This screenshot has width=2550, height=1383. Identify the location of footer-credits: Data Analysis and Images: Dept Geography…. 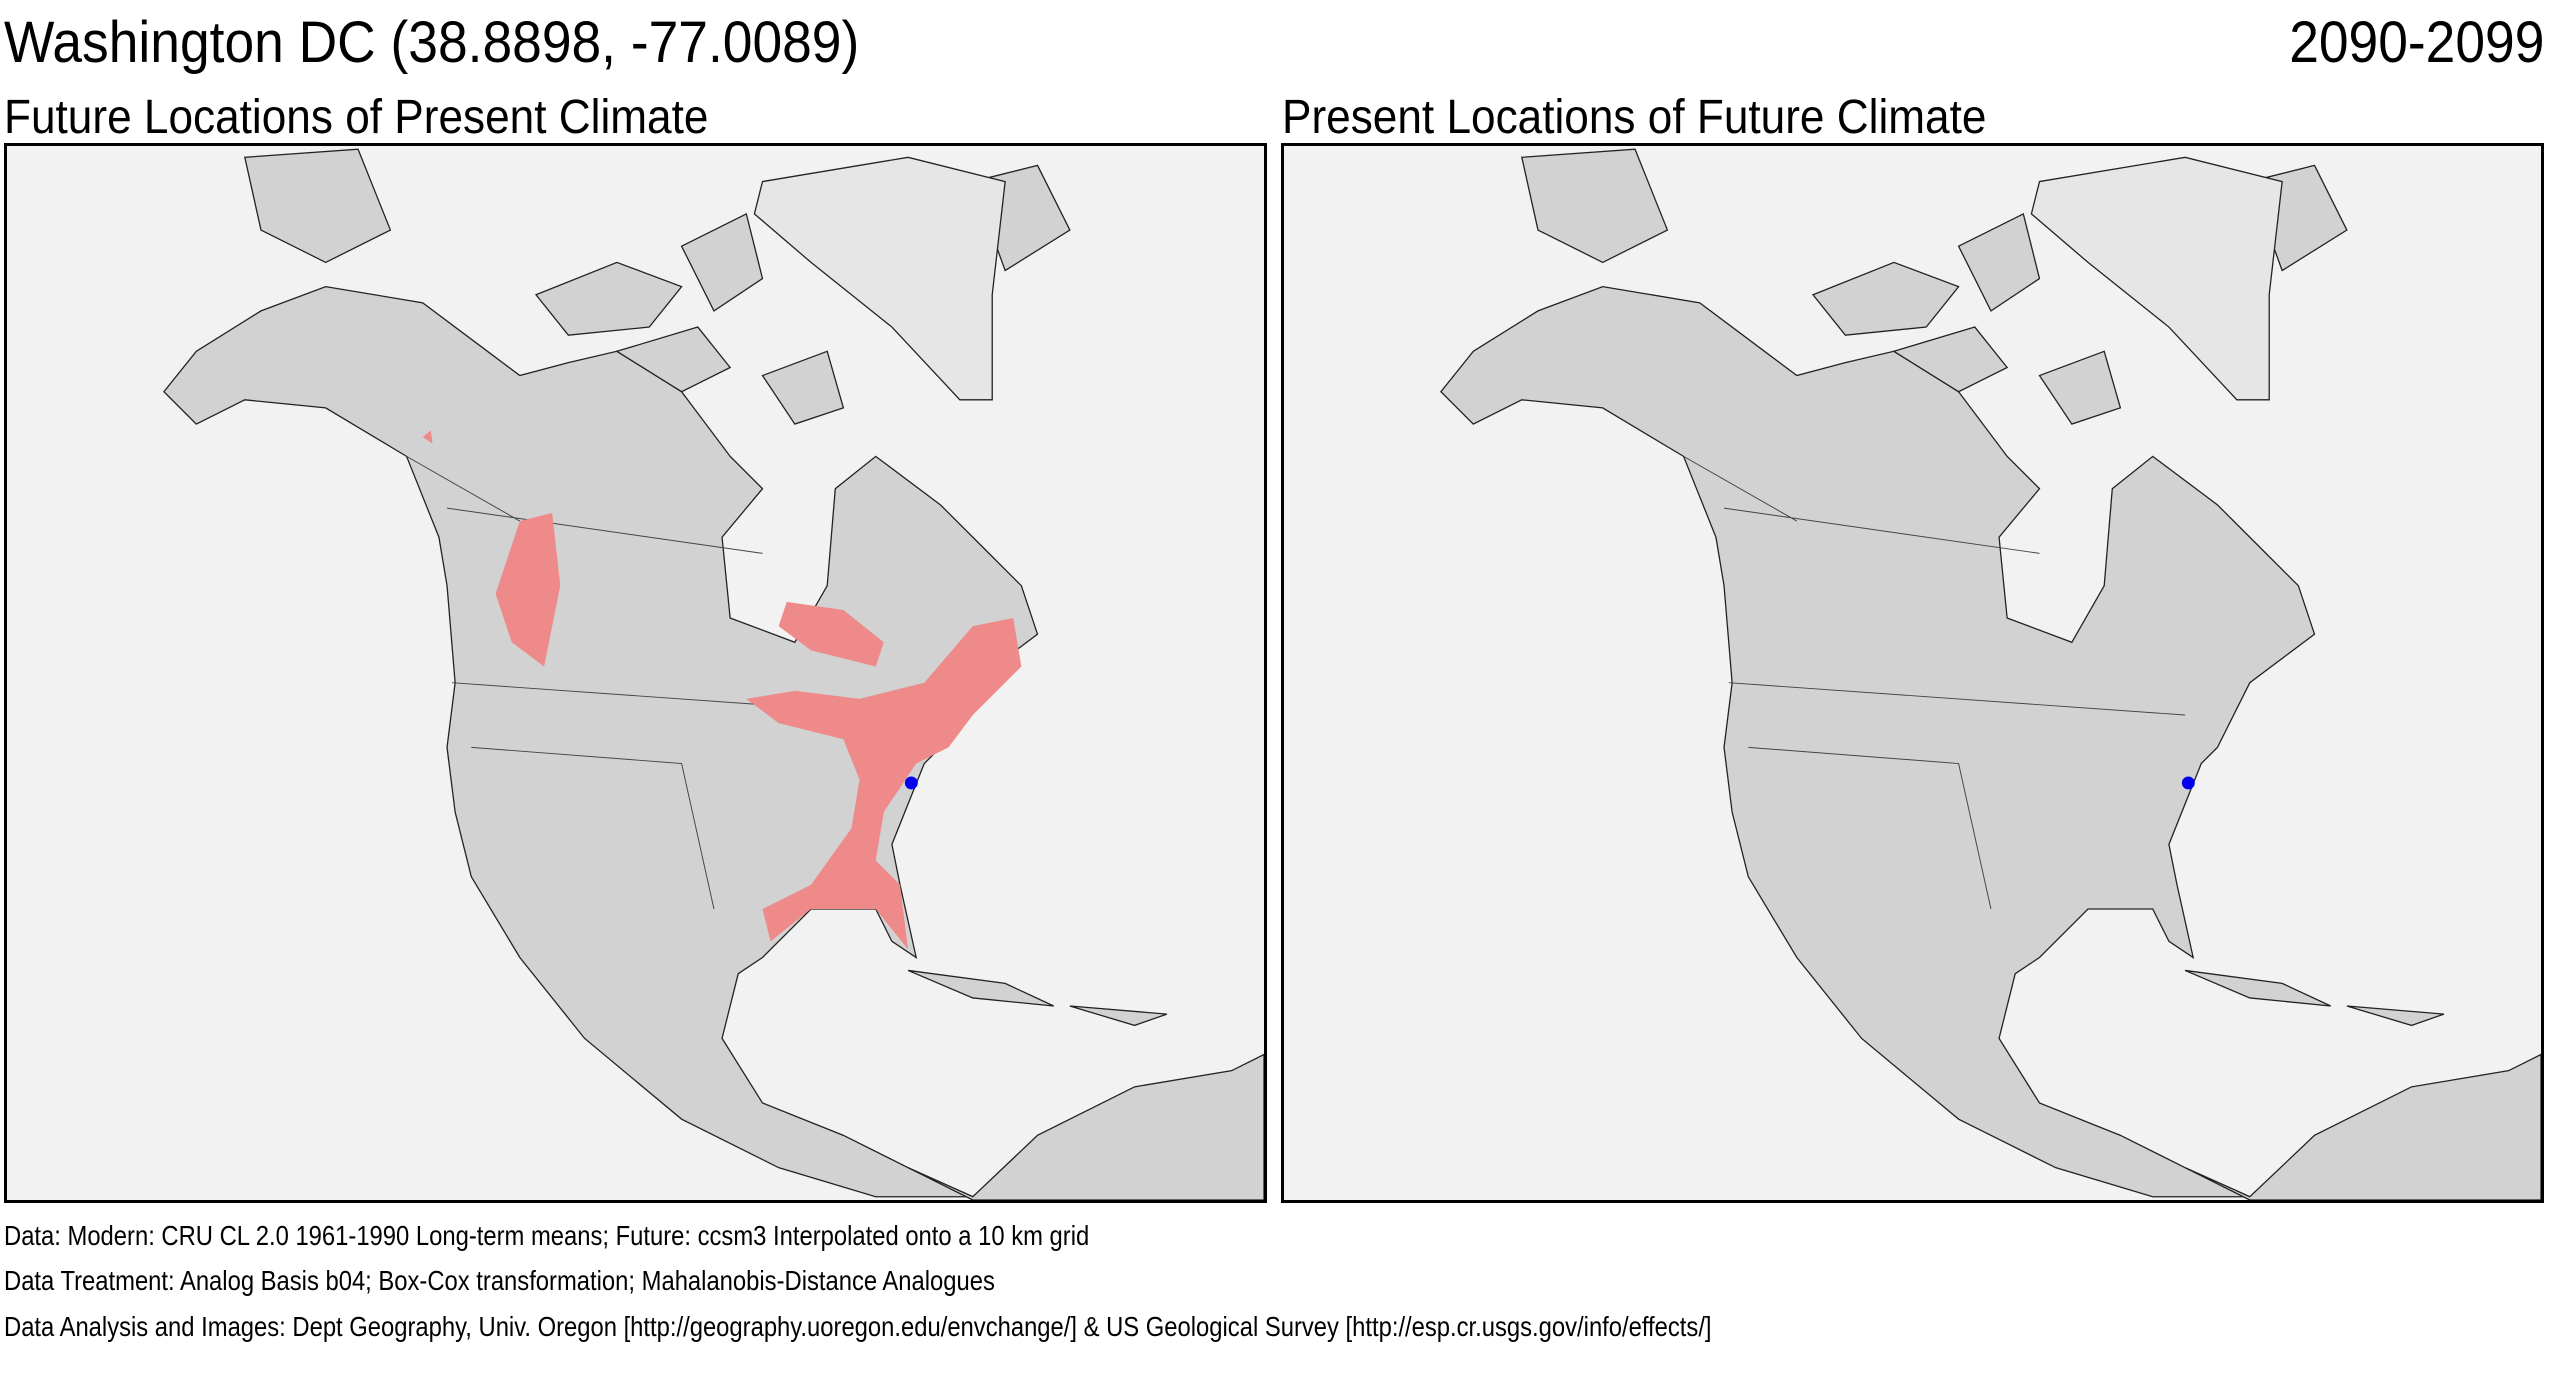
(858, 1326).